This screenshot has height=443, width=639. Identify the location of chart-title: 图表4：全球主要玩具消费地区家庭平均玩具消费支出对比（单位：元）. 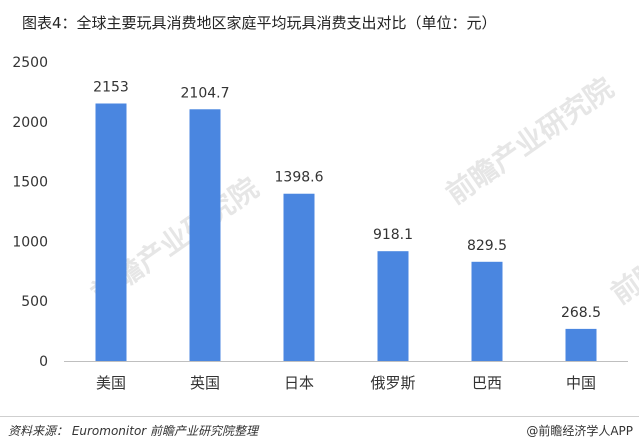
(259, 23).